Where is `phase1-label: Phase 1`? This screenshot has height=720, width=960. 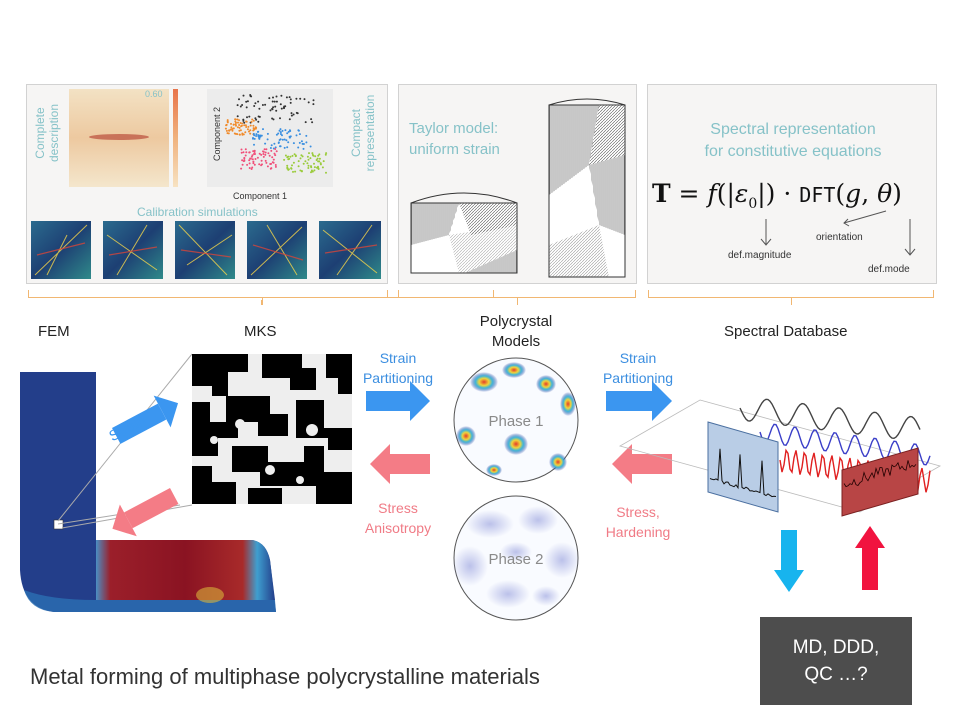
phase1-label: Phase 1 is located at coordinates (516, 421).